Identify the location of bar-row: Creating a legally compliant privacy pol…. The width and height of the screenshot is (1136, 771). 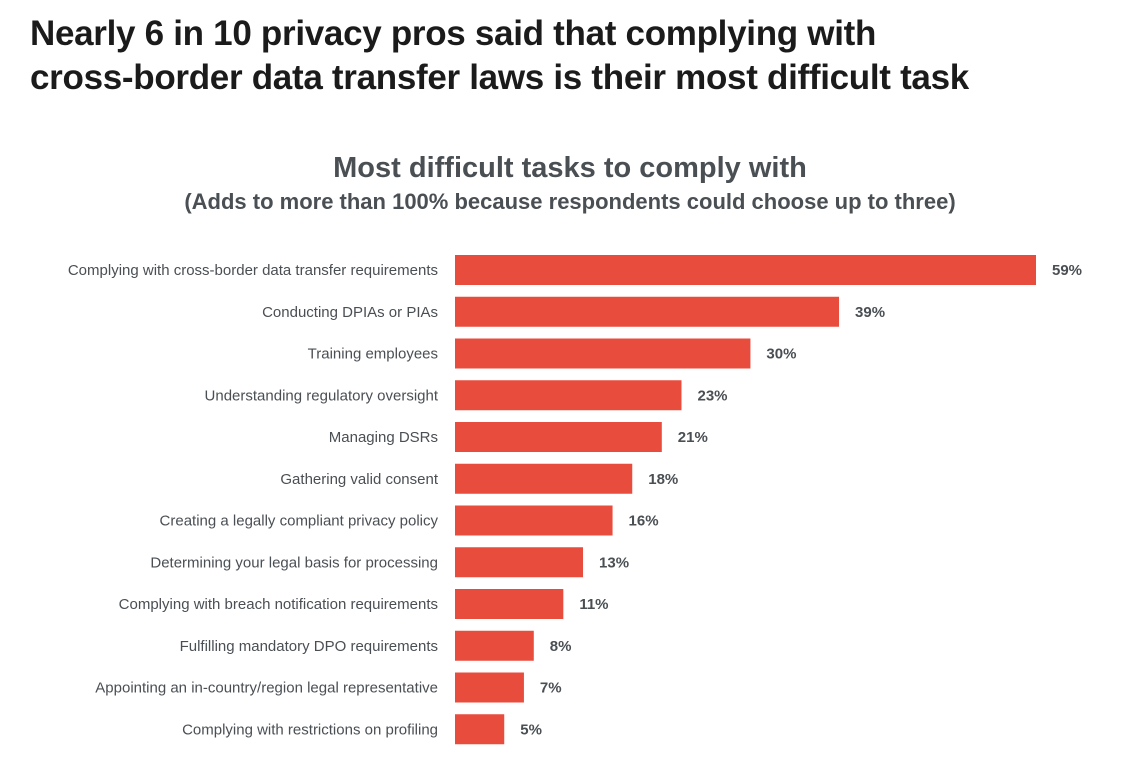
(409, 520).